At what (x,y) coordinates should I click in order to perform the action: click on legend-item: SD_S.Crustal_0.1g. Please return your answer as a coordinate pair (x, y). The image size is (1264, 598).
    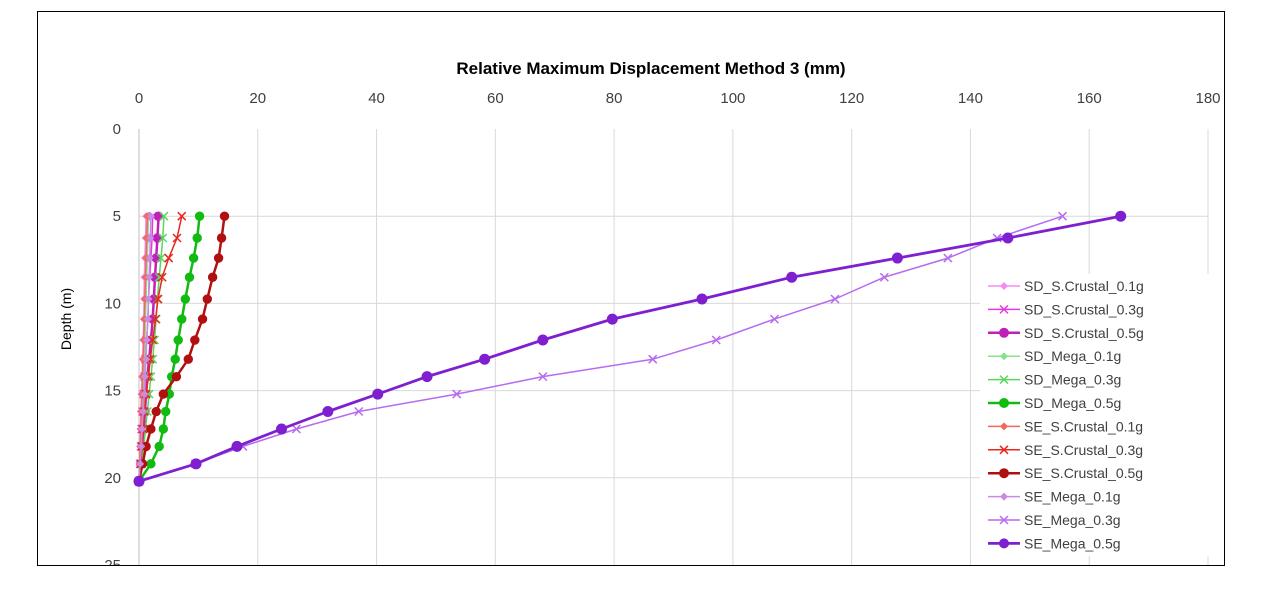
    Looking at the image, I should click on (1066, 286).